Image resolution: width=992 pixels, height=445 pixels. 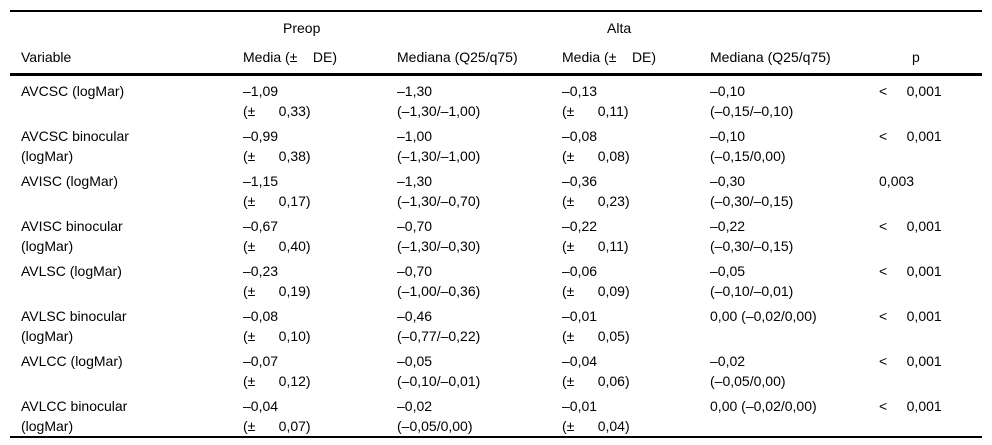 I want to click on variable-cell: AVCSC (logMar), so click(x=73, y=90).